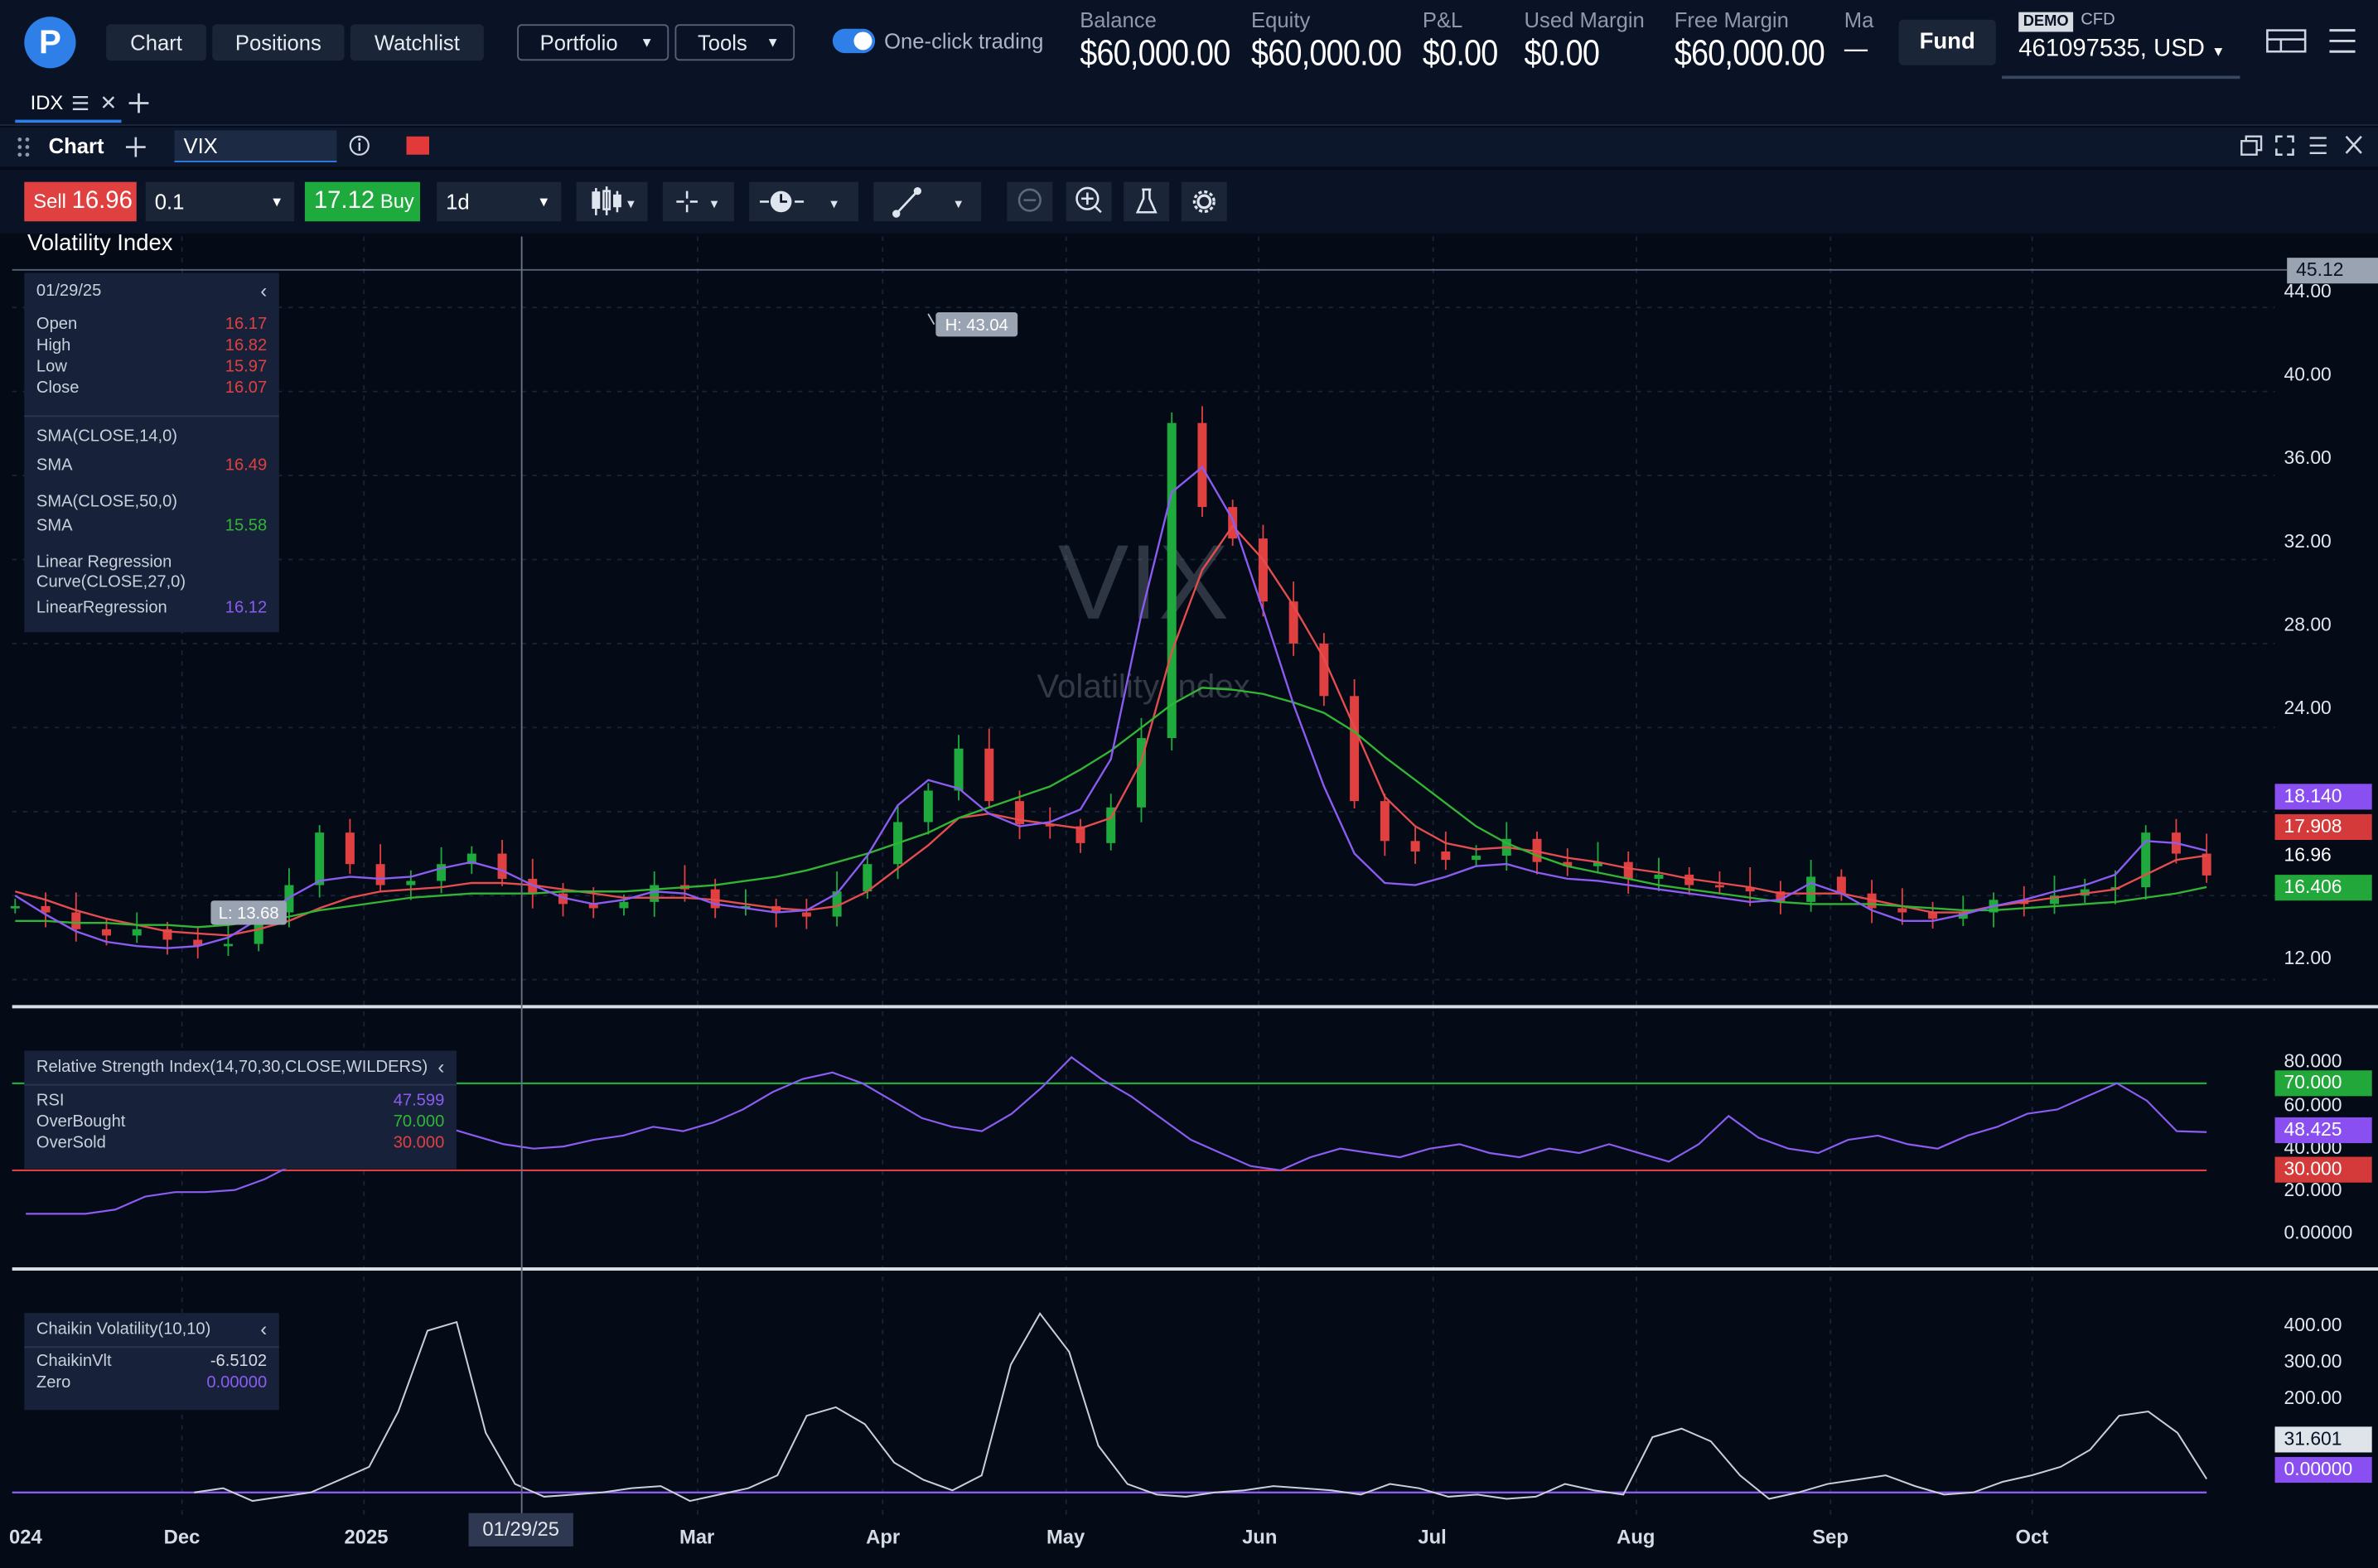 The image size is (2378, 1568). I want to click on date-label: Apr, so click(883, 1536).